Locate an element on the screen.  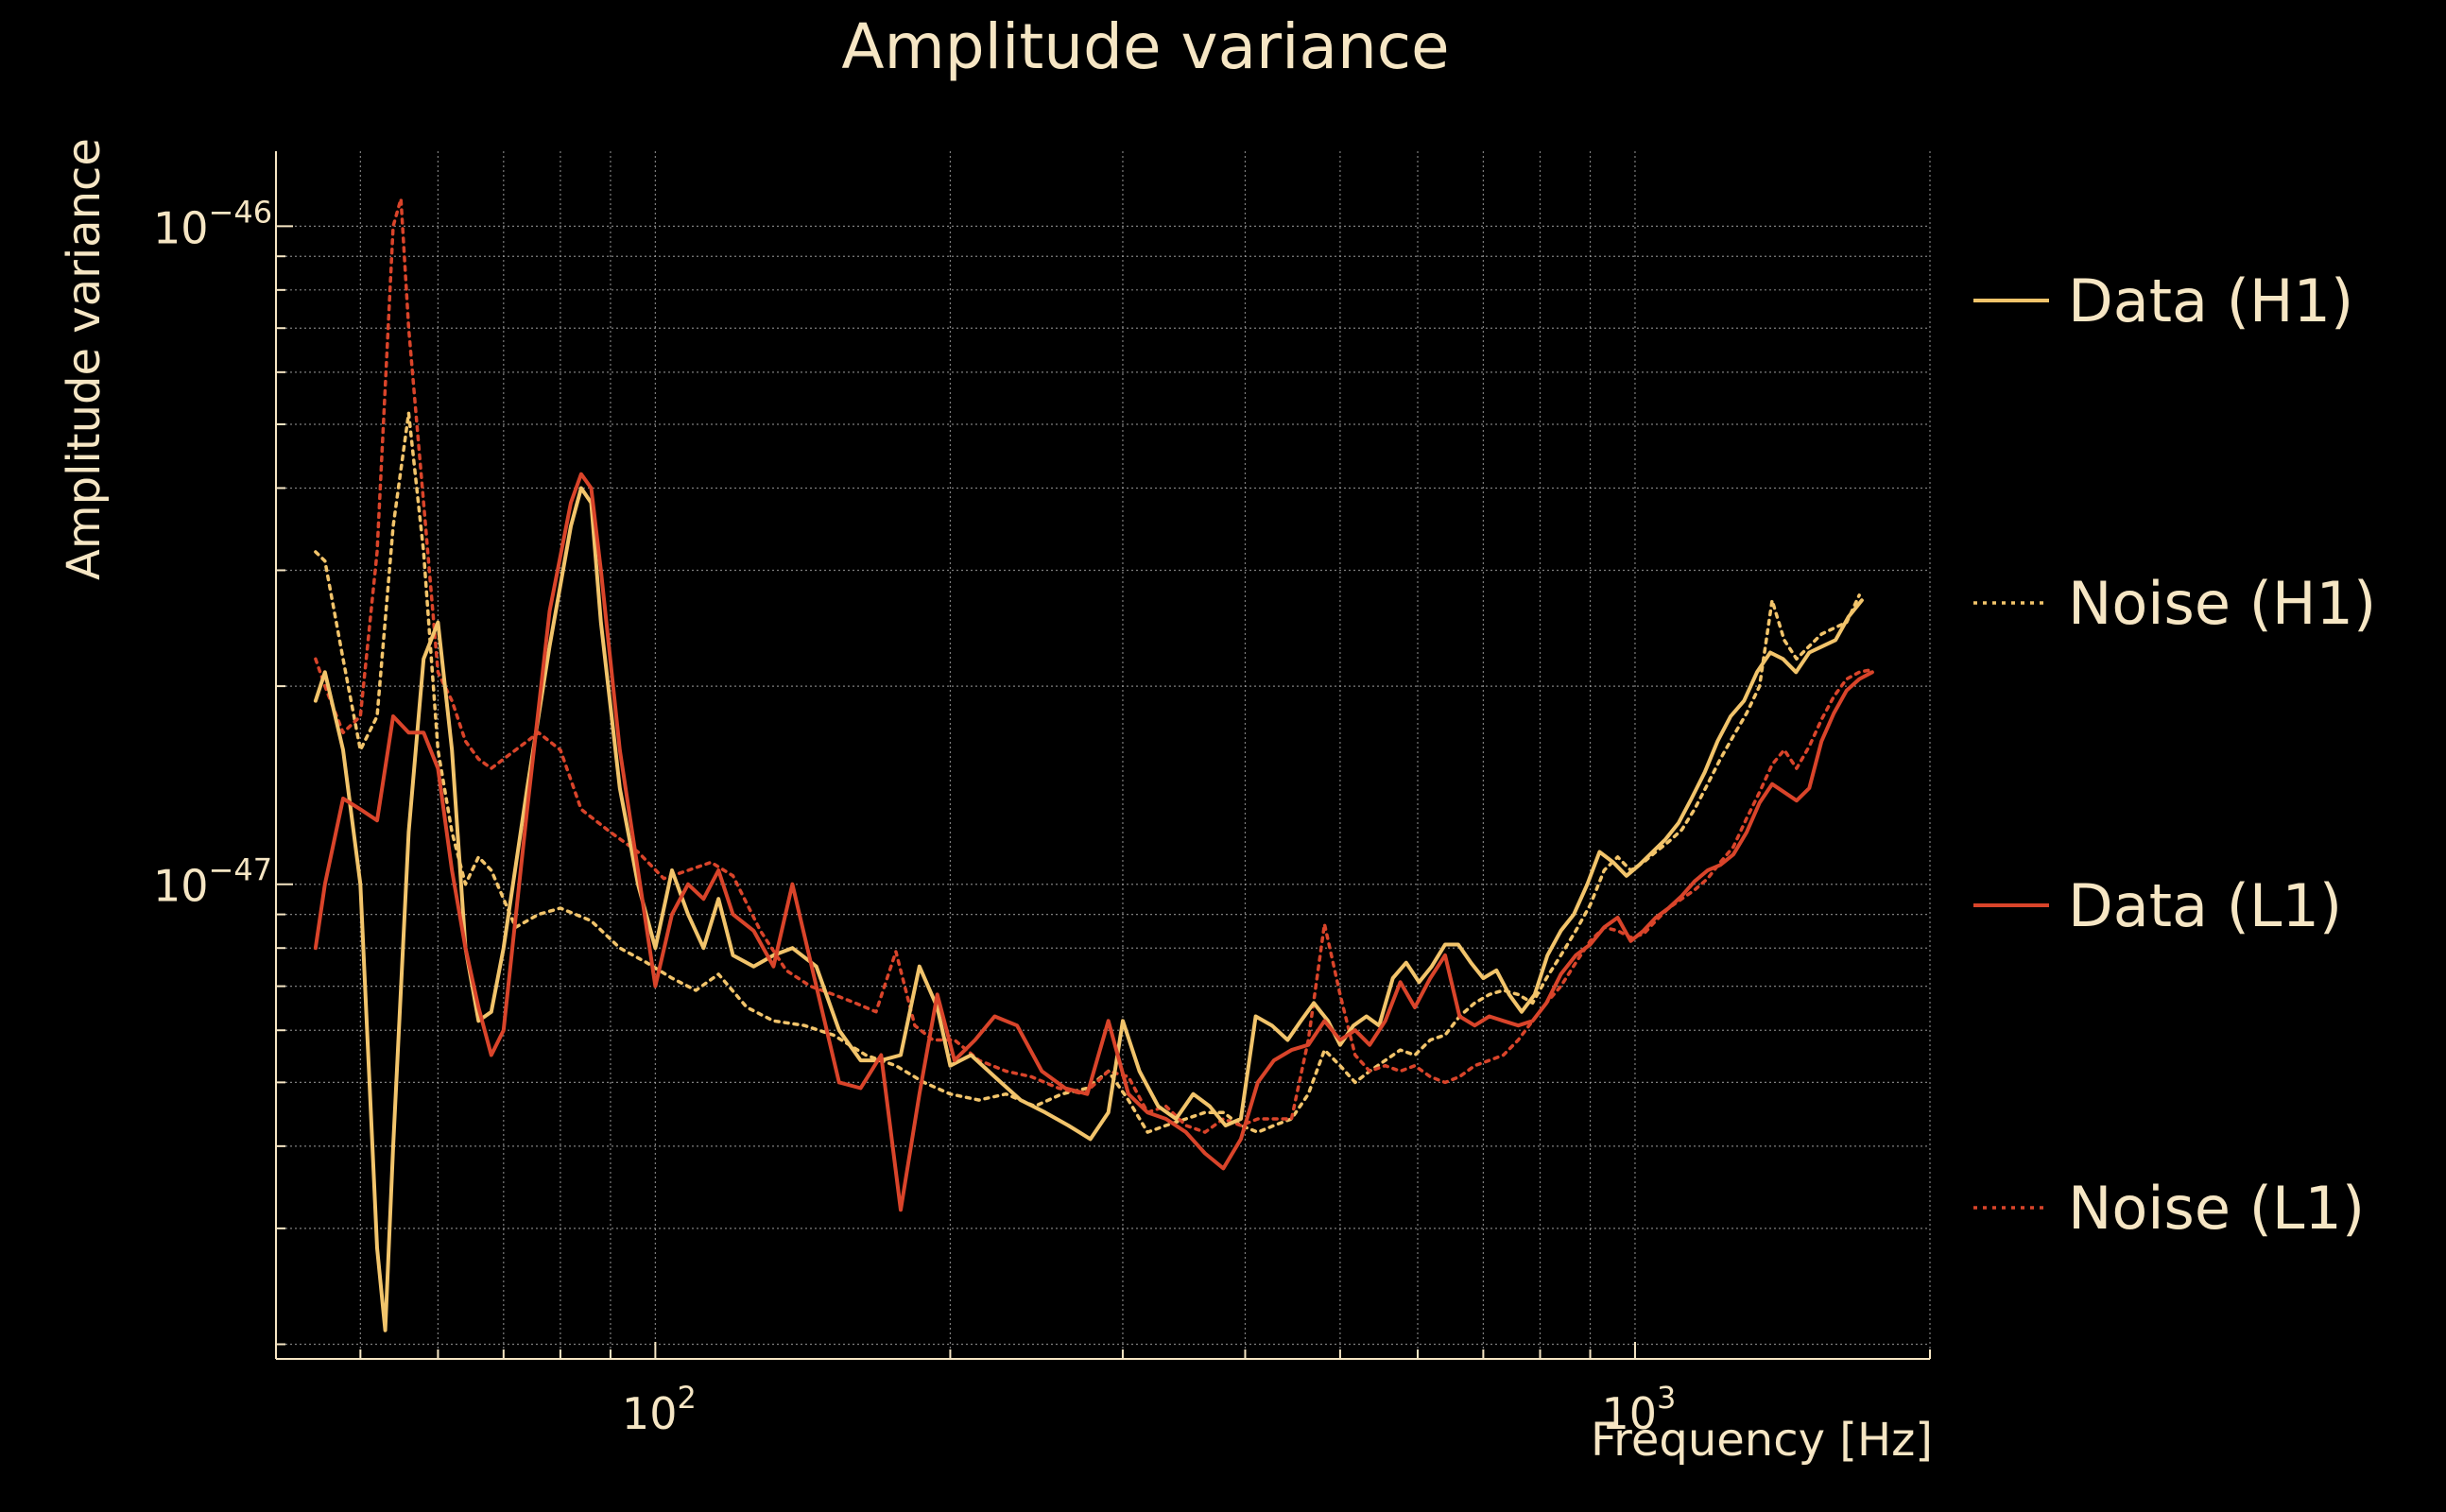
x-tick-label: 10³ is located at coordinates (1640, 1409).